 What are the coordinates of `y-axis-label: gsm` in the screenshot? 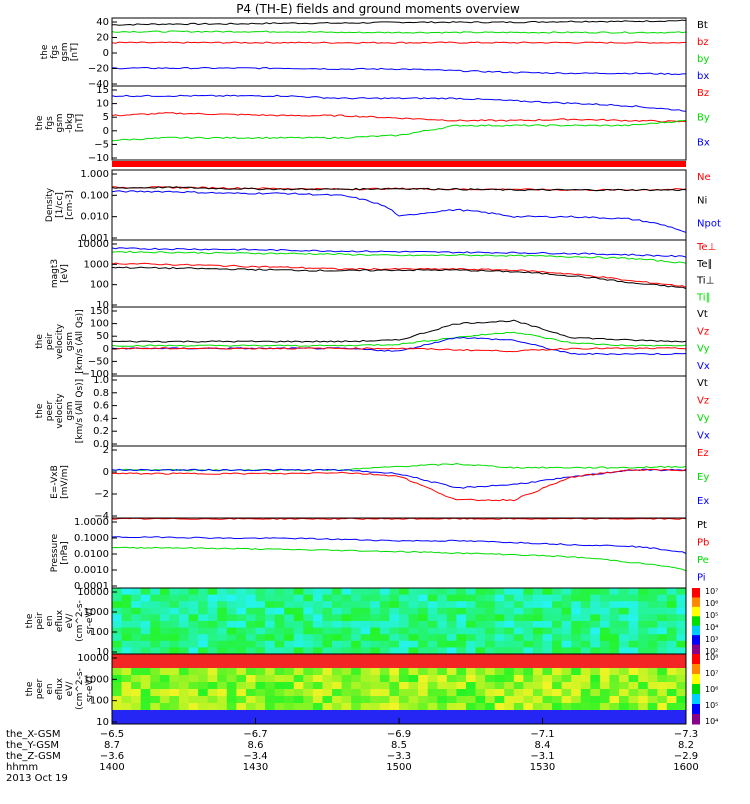 It's located at (65, 51).